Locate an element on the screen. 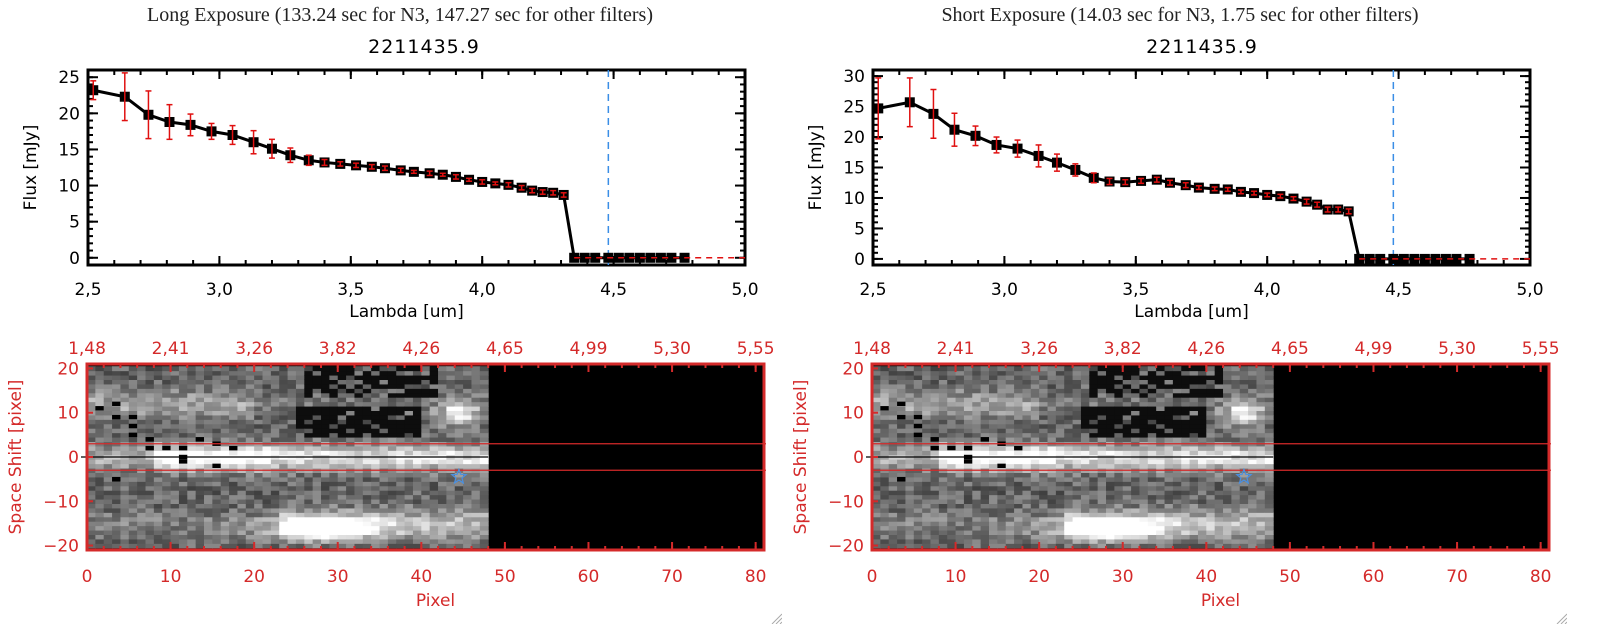 The height and width of the screenshot is (630, 1600). x-tick-label: 0 is located at coordinates (87, 577).